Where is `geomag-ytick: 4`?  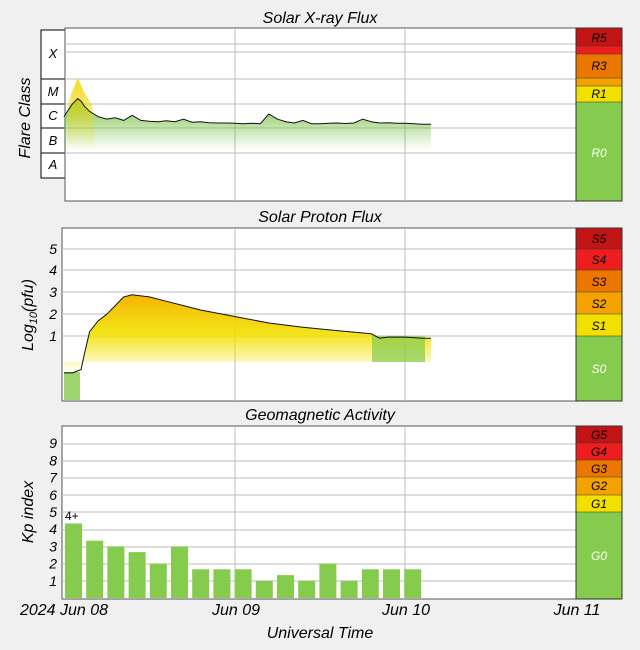 geomag-ytick: 4 is located at coordinates (53, 529).